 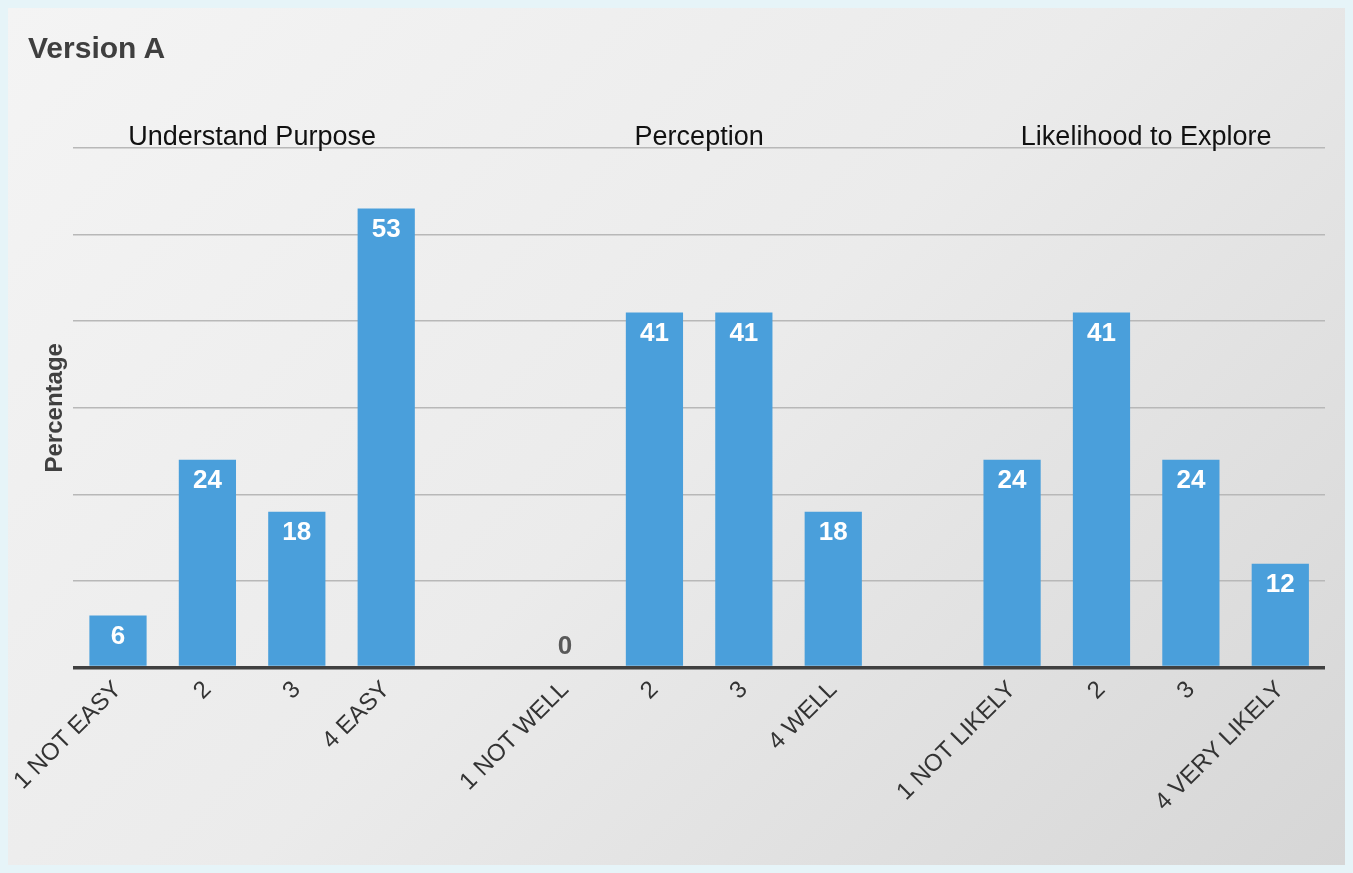 What do you see at coordinates (386, 227) in the screenshot?
I see `data-label: 53` at bounding box center [386, 227].